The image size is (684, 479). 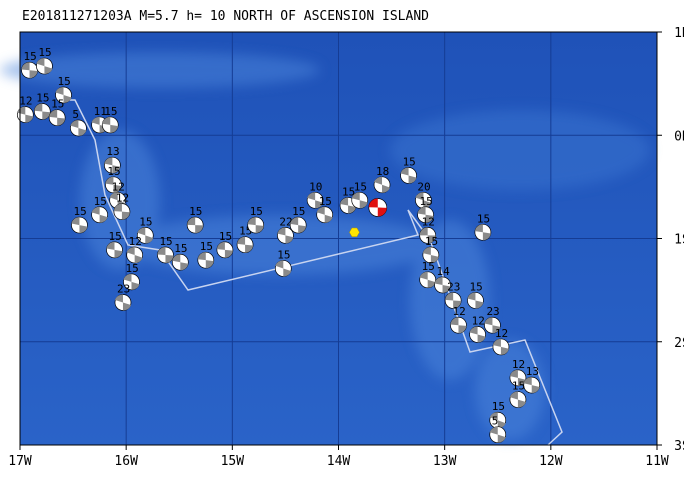 What do you see at coordinates (551, 461) in the screenshot?
I see `x-tick-label: 12W` at bounding box center [551, 461].